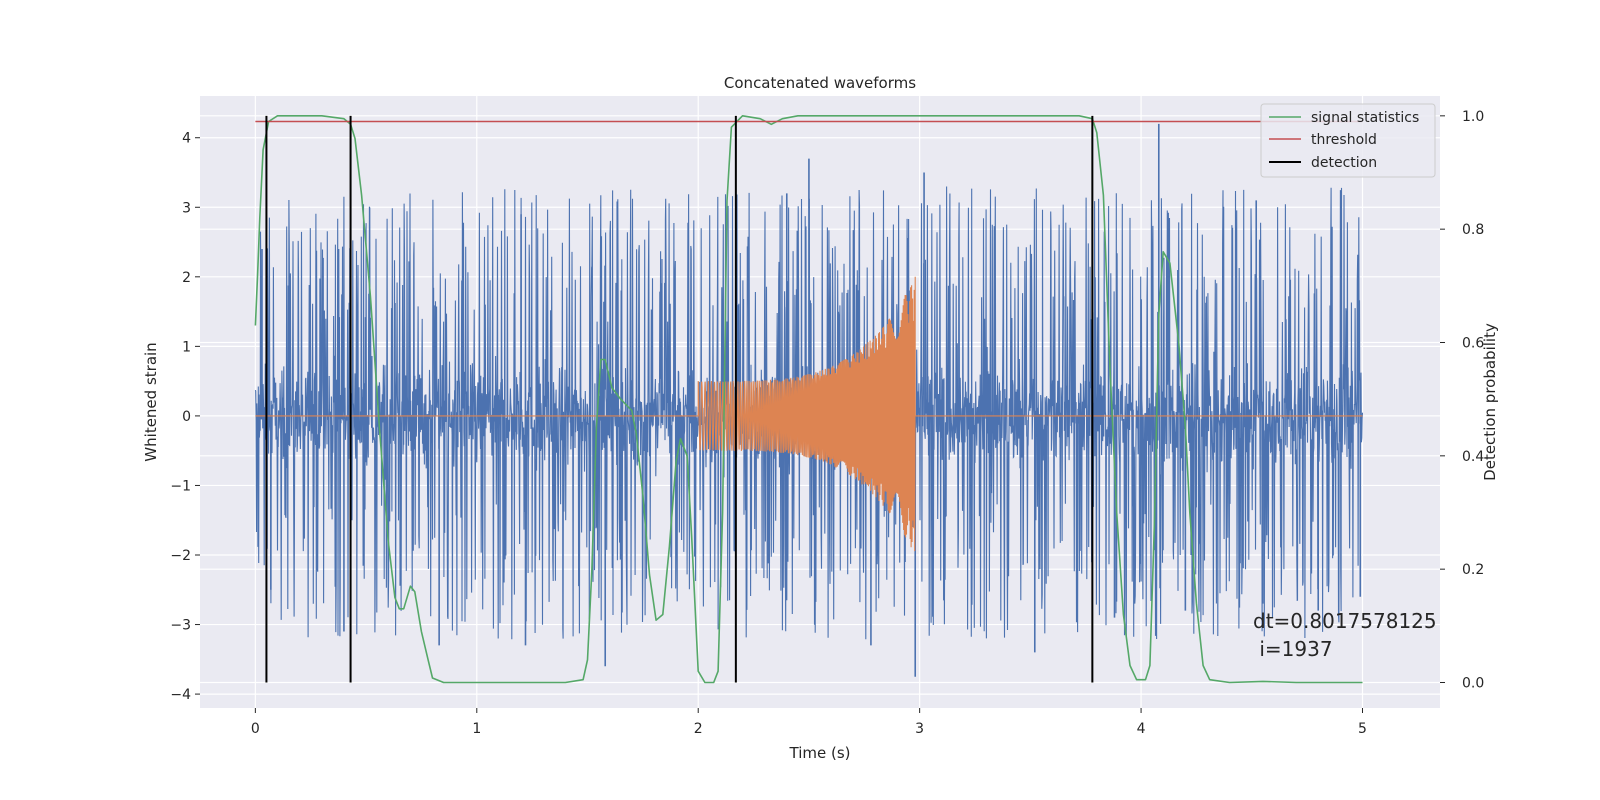 The height and width of the screenshot is (800, 1600). What do you see at coordinates (1473, 117) in the screenshot?
I see `y2-tick-label-5: 1.0` at bounding box center [1473, 117].